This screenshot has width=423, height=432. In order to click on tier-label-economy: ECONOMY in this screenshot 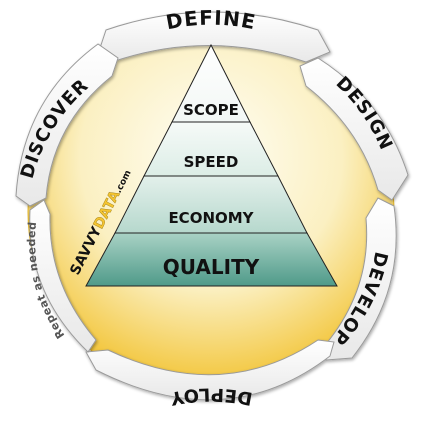, I will do `click(211, 218)`.